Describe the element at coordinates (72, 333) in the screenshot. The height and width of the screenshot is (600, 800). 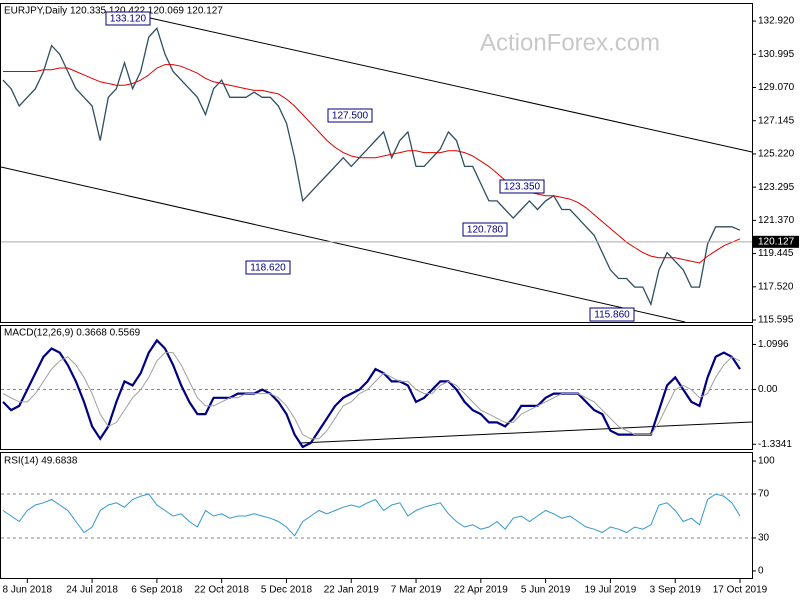
I see `macd-title: MACD(12,26,9) 0.3668 0.5569` at that location.